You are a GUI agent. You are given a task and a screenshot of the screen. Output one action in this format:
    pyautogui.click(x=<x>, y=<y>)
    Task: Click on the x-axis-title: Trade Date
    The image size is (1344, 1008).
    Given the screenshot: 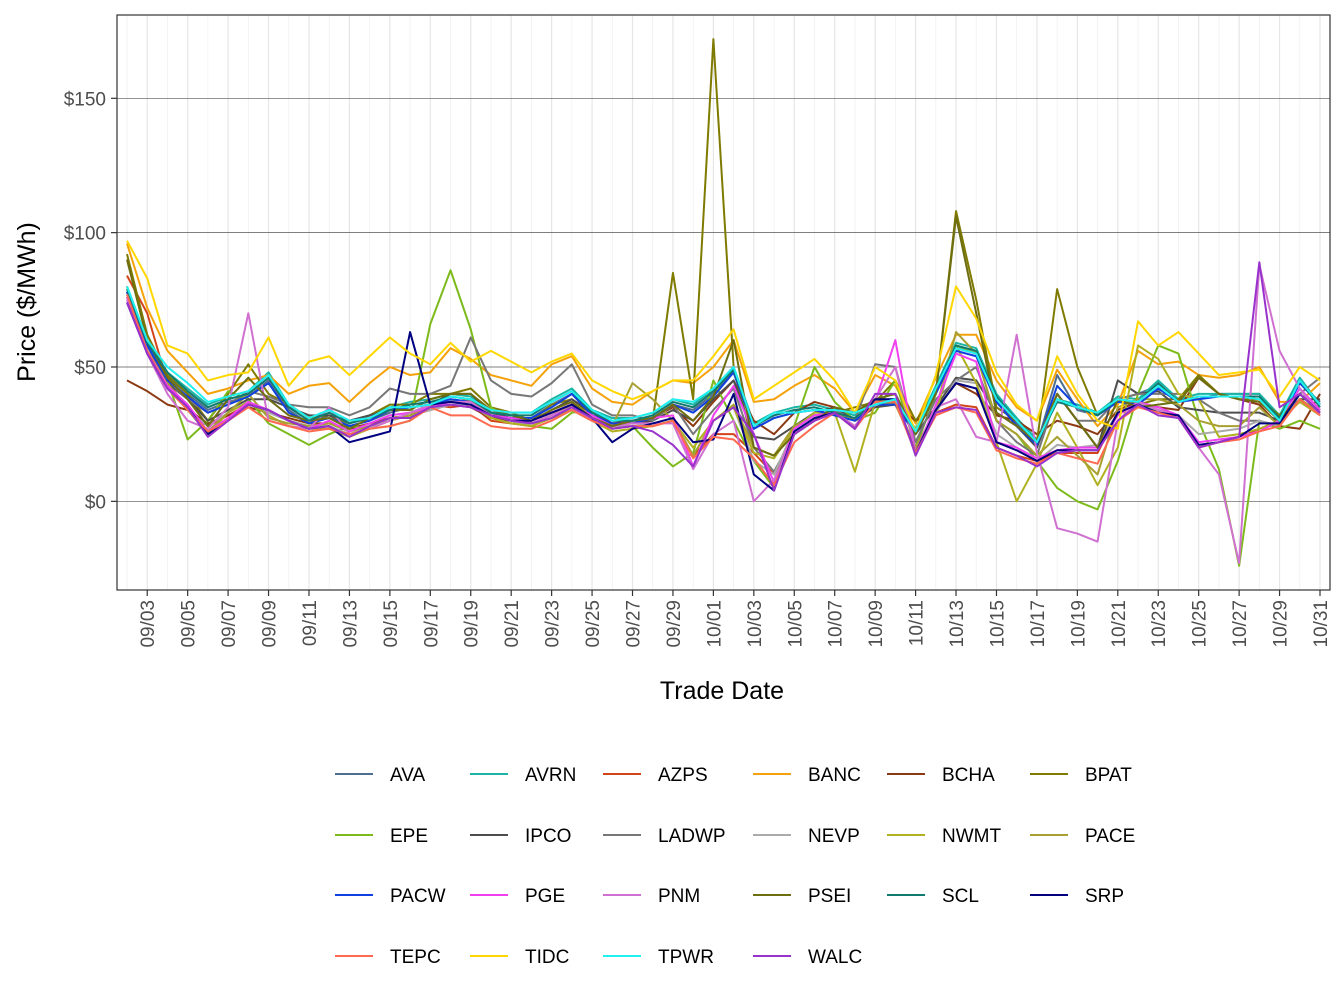 What is the action you would take?
    pyautogui.click(x=722, y=691)
    